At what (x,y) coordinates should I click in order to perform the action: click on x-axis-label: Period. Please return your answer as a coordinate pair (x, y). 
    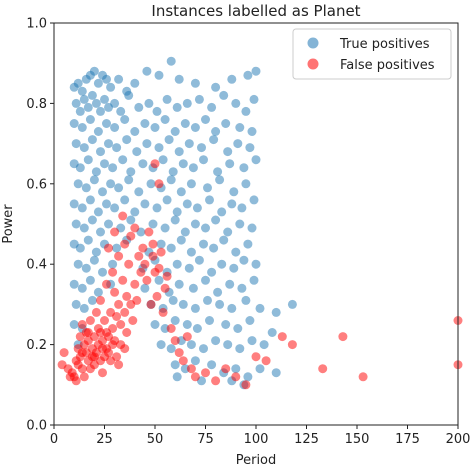
    Looking at the image, I should click on (256, 460).